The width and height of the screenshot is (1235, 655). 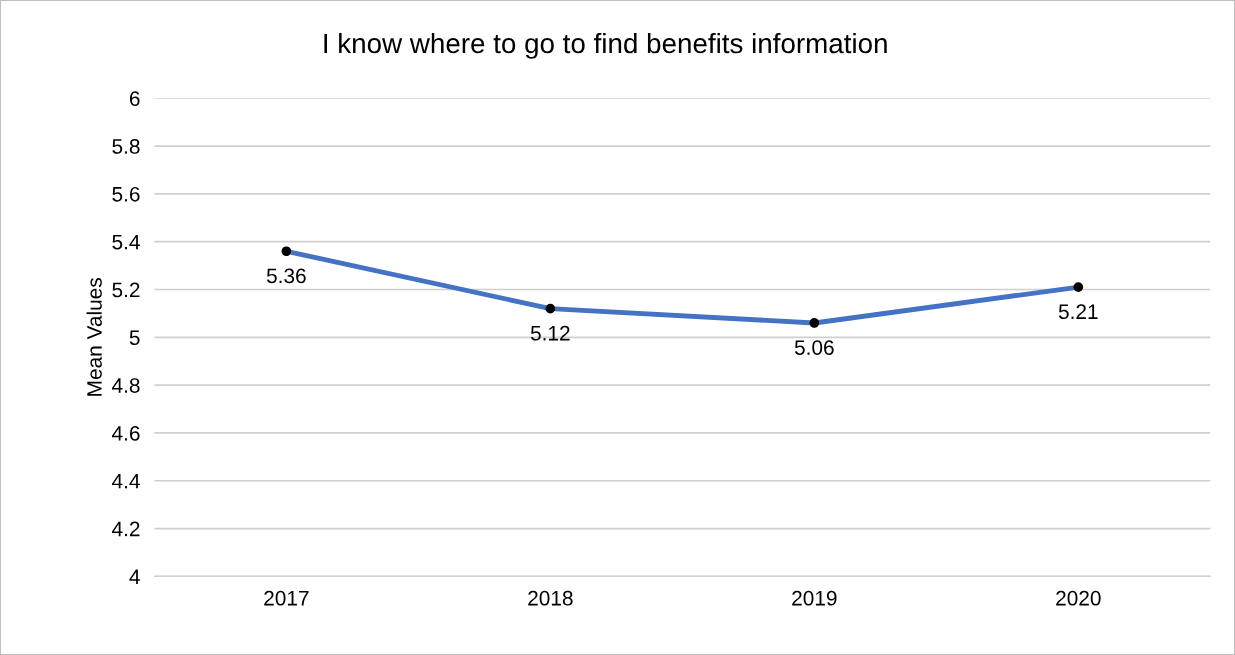 I want to click on y-tick-label: 5.8, so click(x=126, y=146).